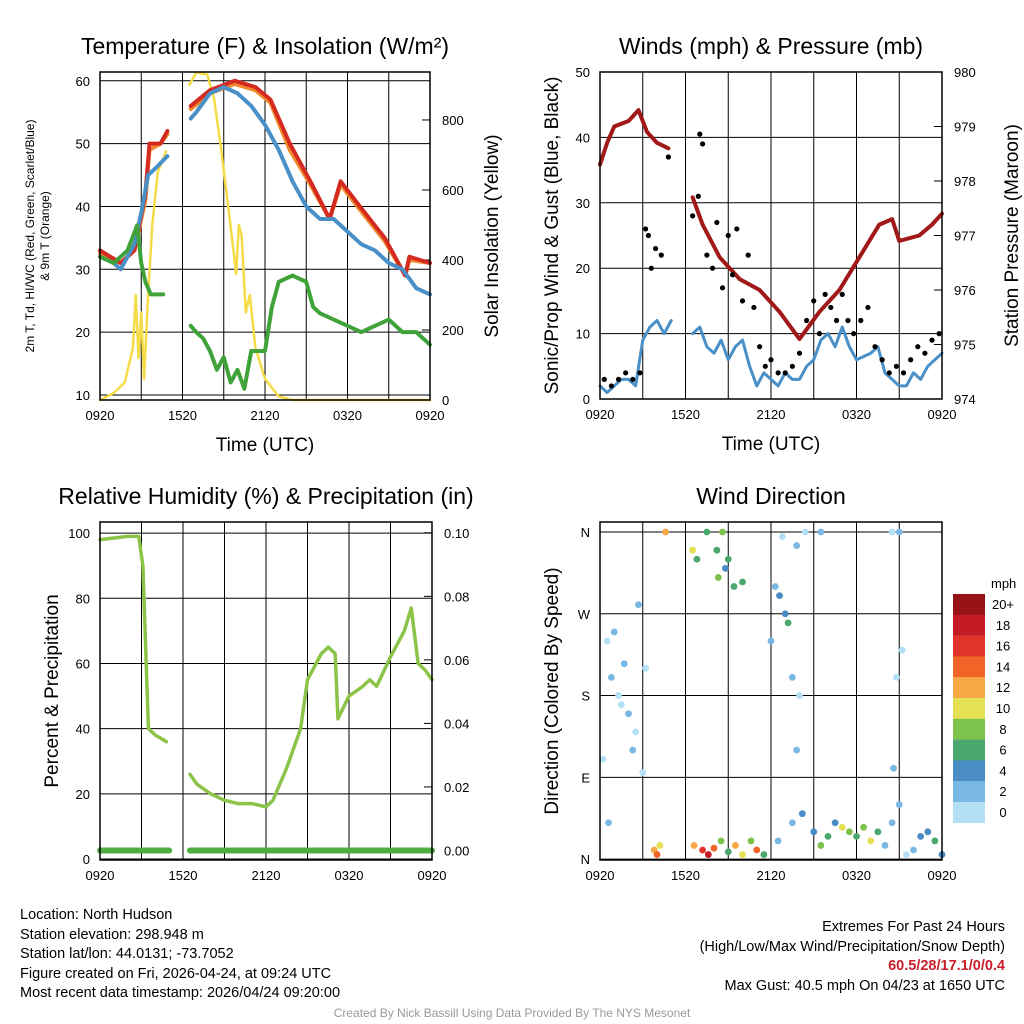 This screenshot has width=1024, height=1024. I want to click on legend-label: 8, so click(1002, 729).